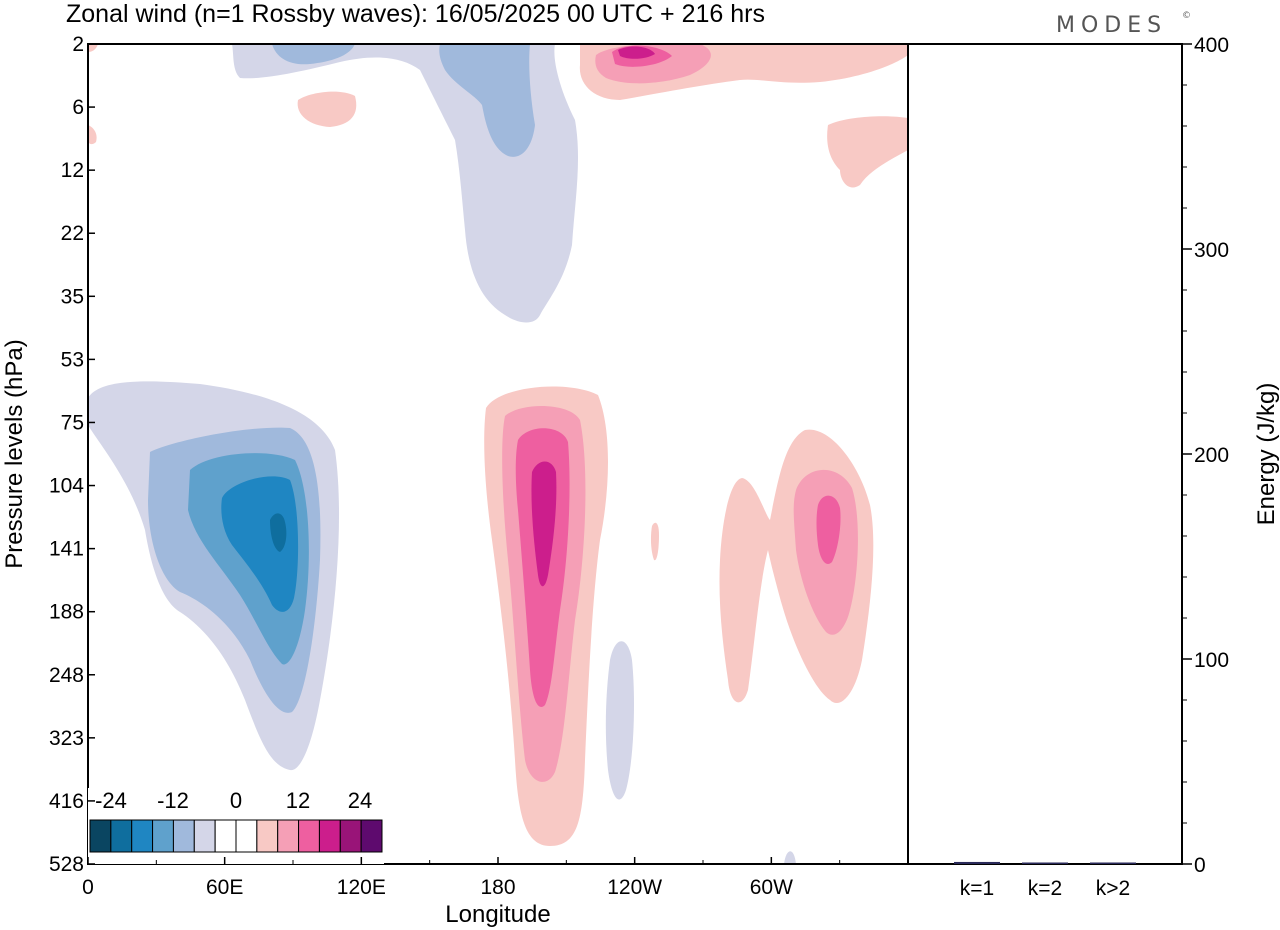  Describe the element at coordinates (66, 612) in the screenshot. I see `y-tick-label: 188` at that location.